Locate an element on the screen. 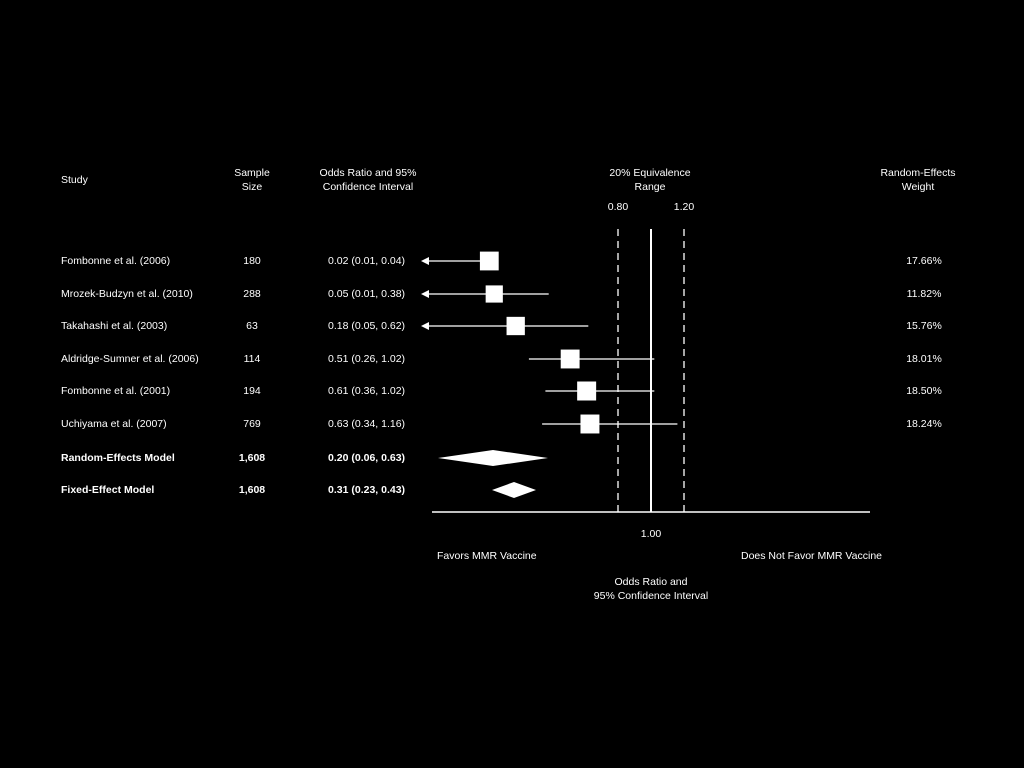 This screenshot has height=768, width=1024. header-equivalence-line2: Range is located at coordinates (650, 187).